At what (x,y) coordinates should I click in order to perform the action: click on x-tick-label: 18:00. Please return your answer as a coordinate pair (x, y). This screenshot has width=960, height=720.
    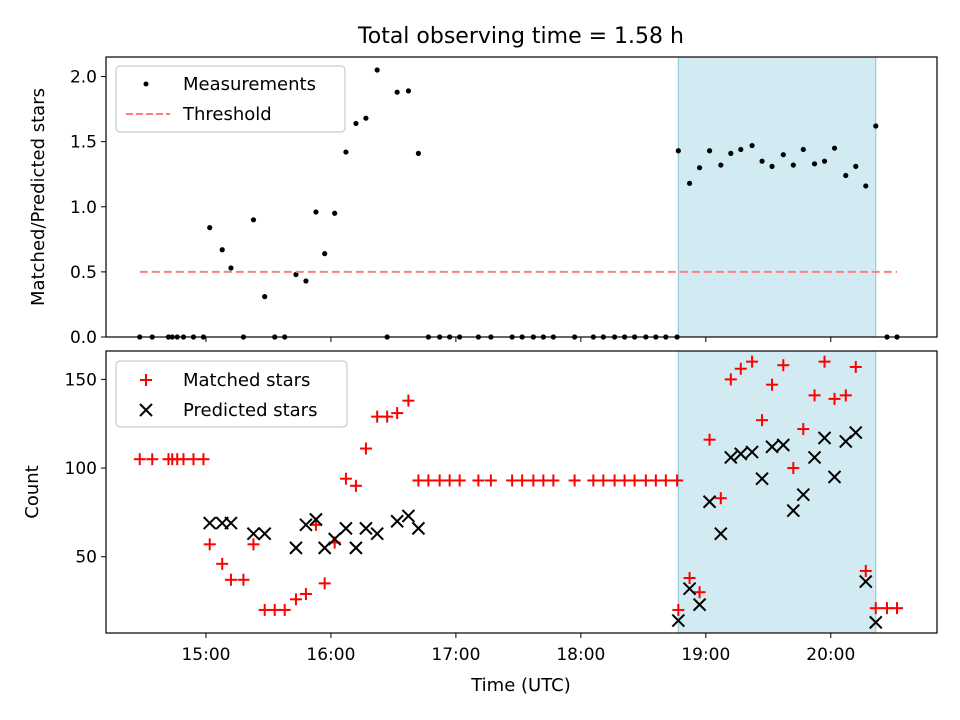
    Looking at the image, I should click on (580, 655).